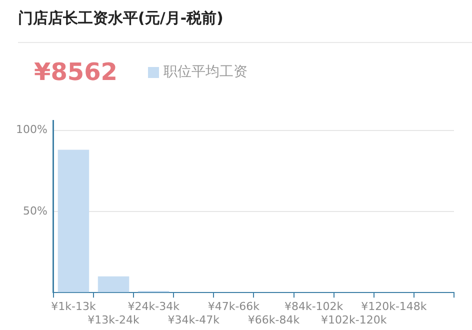 The height and width of the screenshot is (330, 472). Describe the element at coordinates (35, 211) in the screenshot. I see `y-tick-label: 50%` at that location.